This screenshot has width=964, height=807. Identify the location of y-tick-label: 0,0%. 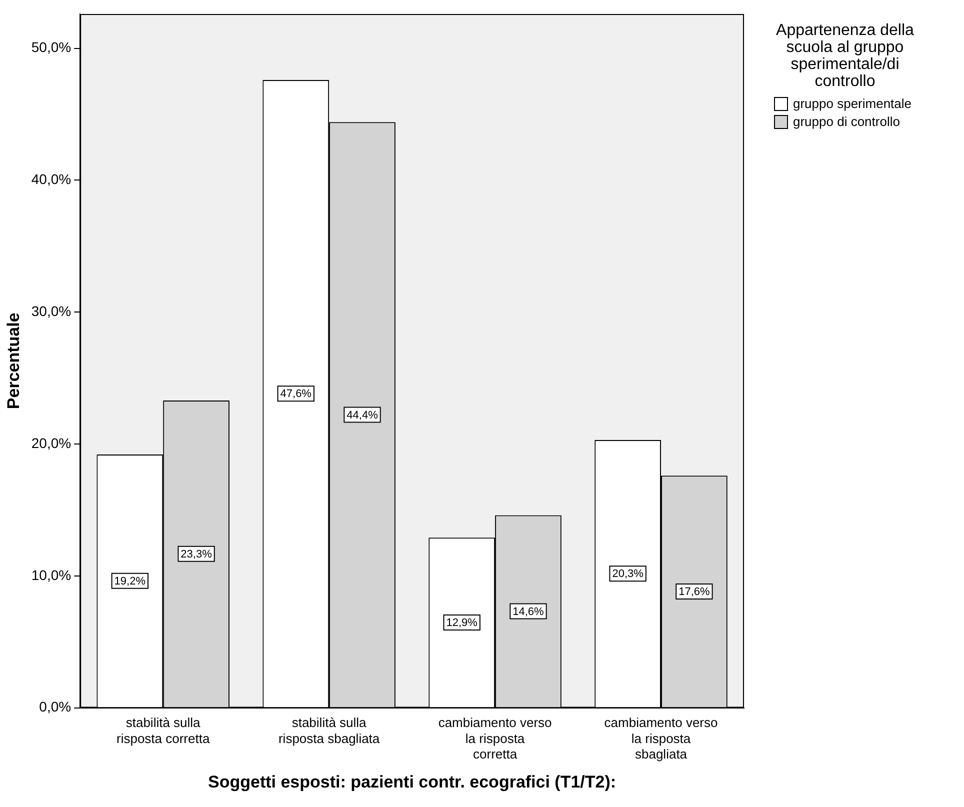
(55, 706).